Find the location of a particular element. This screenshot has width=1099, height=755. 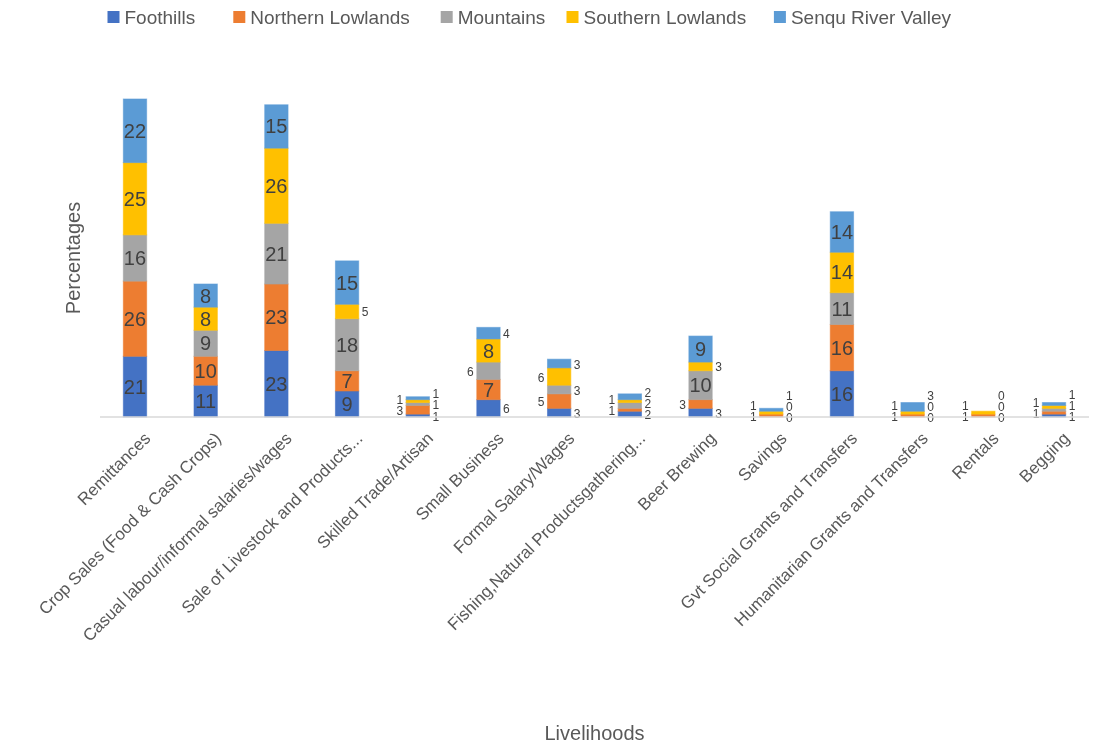

data-label: 18 is located at coordinates (347, 344).